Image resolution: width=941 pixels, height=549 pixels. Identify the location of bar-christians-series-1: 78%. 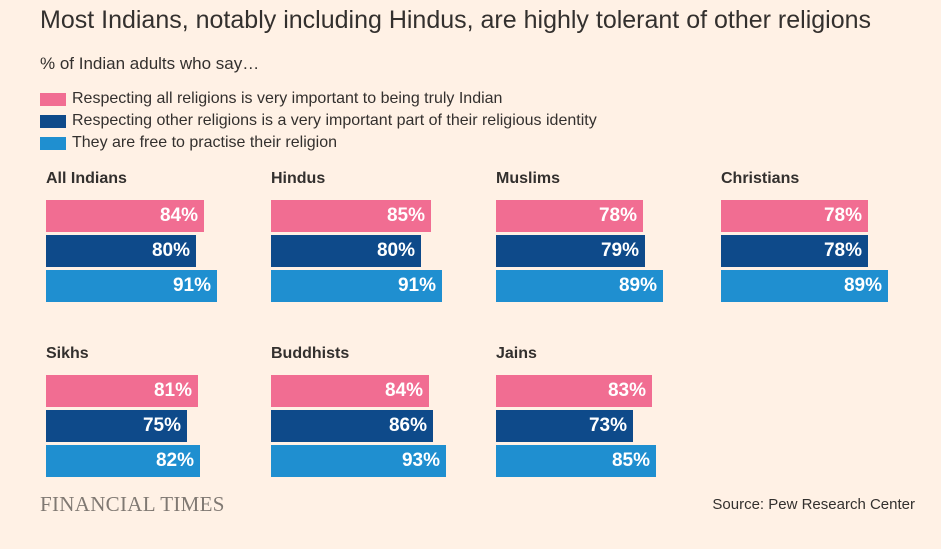
(794, 216).